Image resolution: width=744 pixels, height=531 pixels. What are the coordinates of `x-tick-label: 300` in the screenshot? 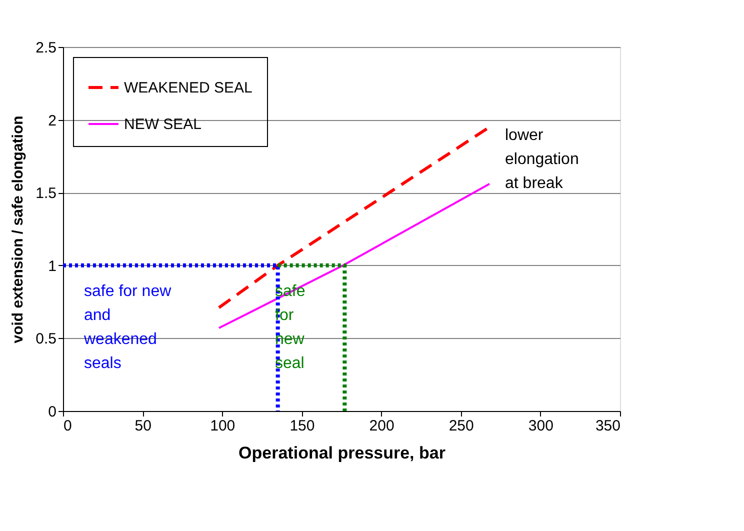 It's located at (541, 426).